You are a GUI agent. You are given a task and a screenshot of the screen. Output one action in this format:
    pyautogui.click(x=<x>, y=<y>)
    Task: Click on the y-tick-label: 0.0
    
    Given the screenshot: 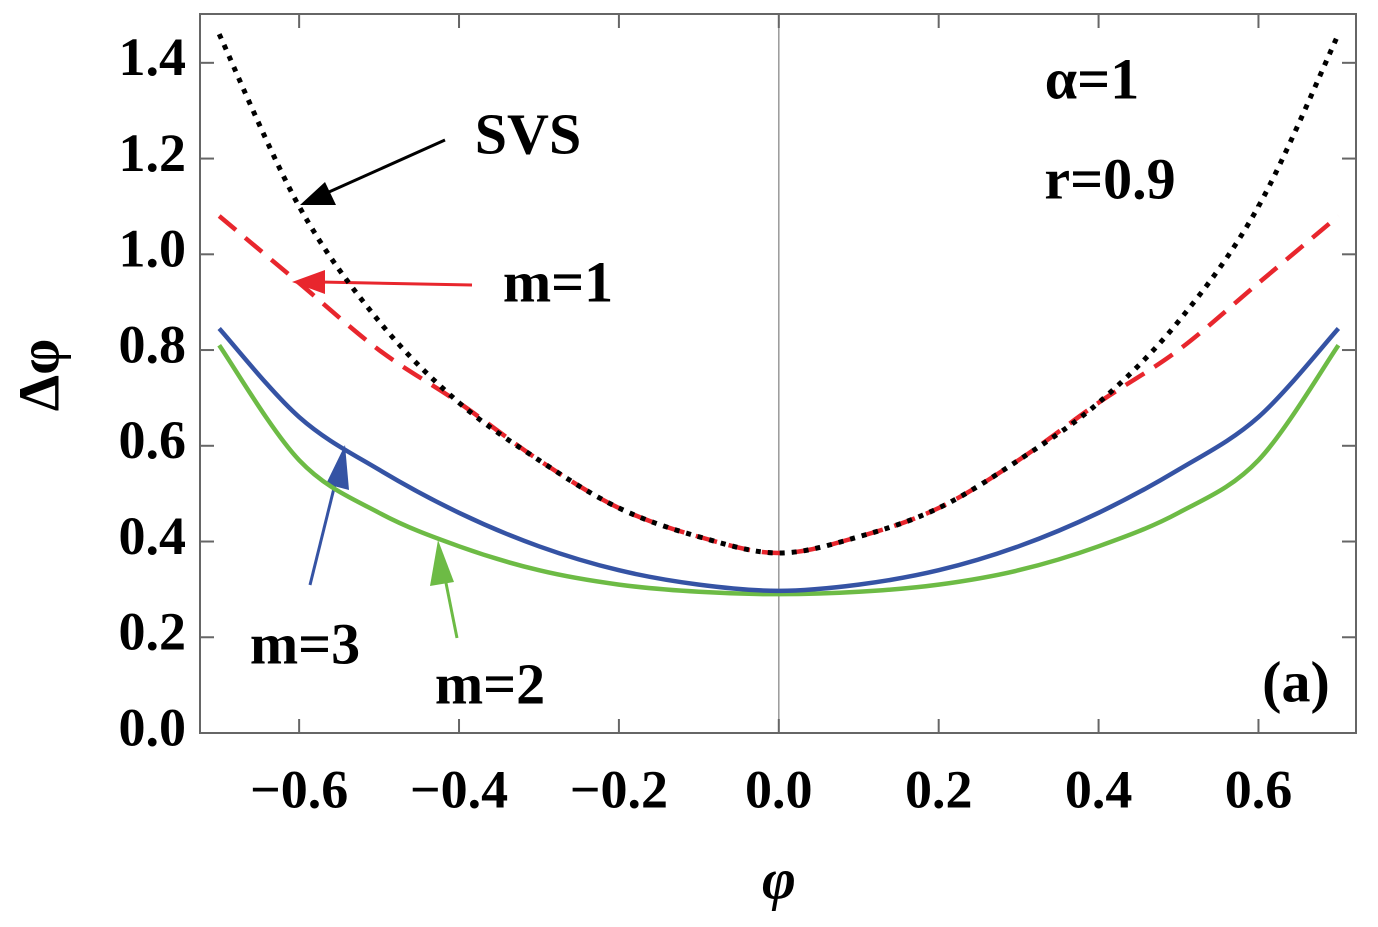 What is the action you would take?
    pyautogui.click(x=153, y=727)
    